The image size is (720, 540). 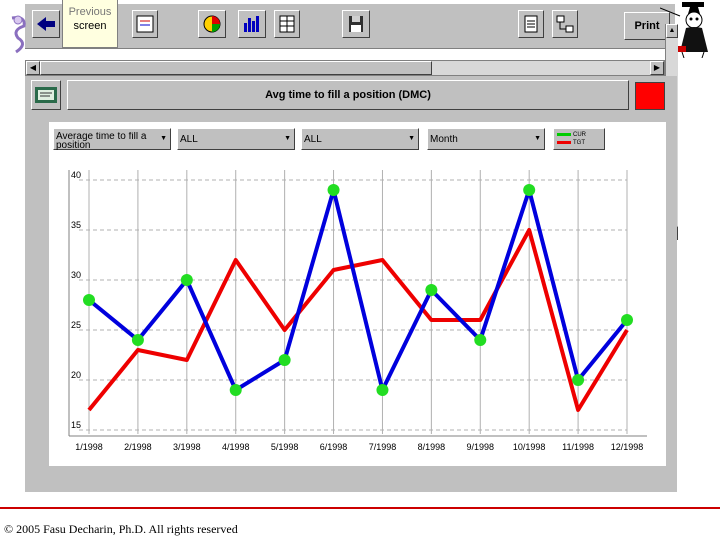 I want to click on back-button, so click(x=46, y=24).